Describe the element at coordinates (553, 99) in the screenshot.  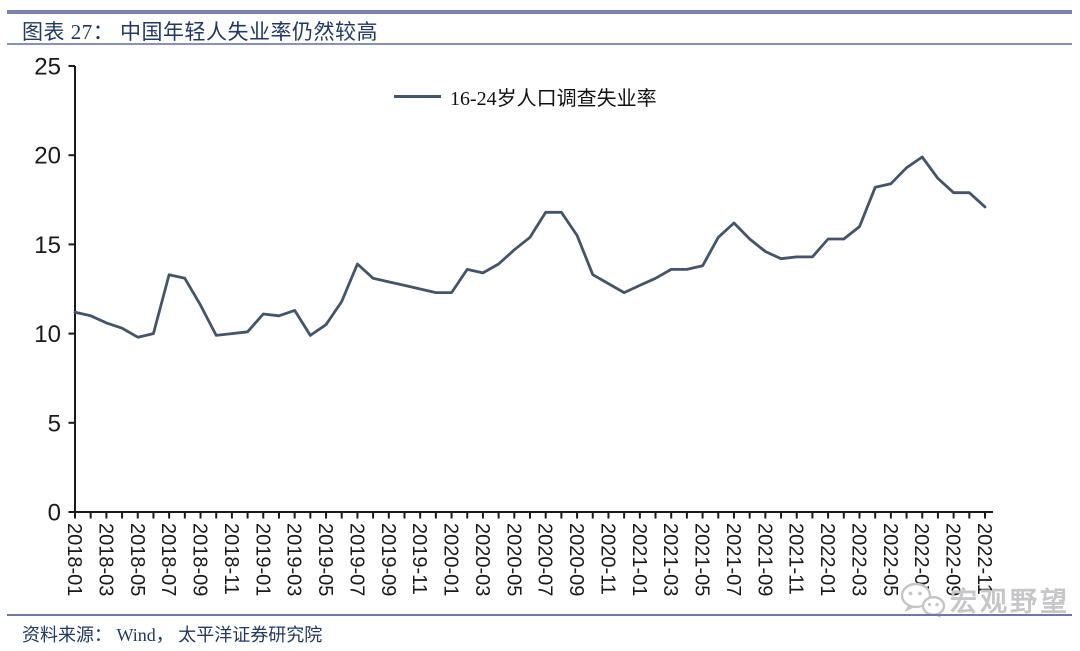
I see `legend-label: 16-24岁人口调查失业率` at that location.